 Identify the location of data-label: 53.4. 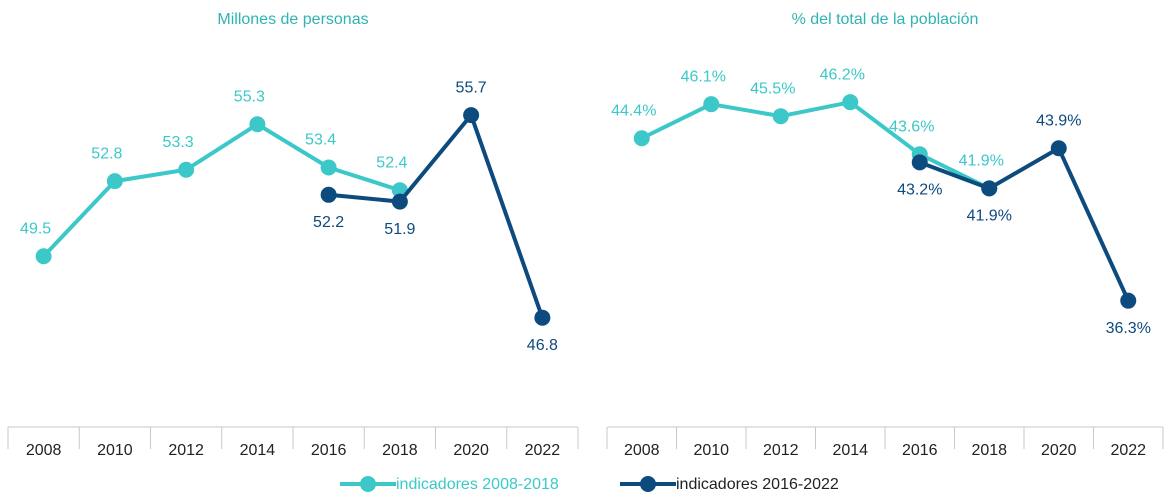
(320, 140).